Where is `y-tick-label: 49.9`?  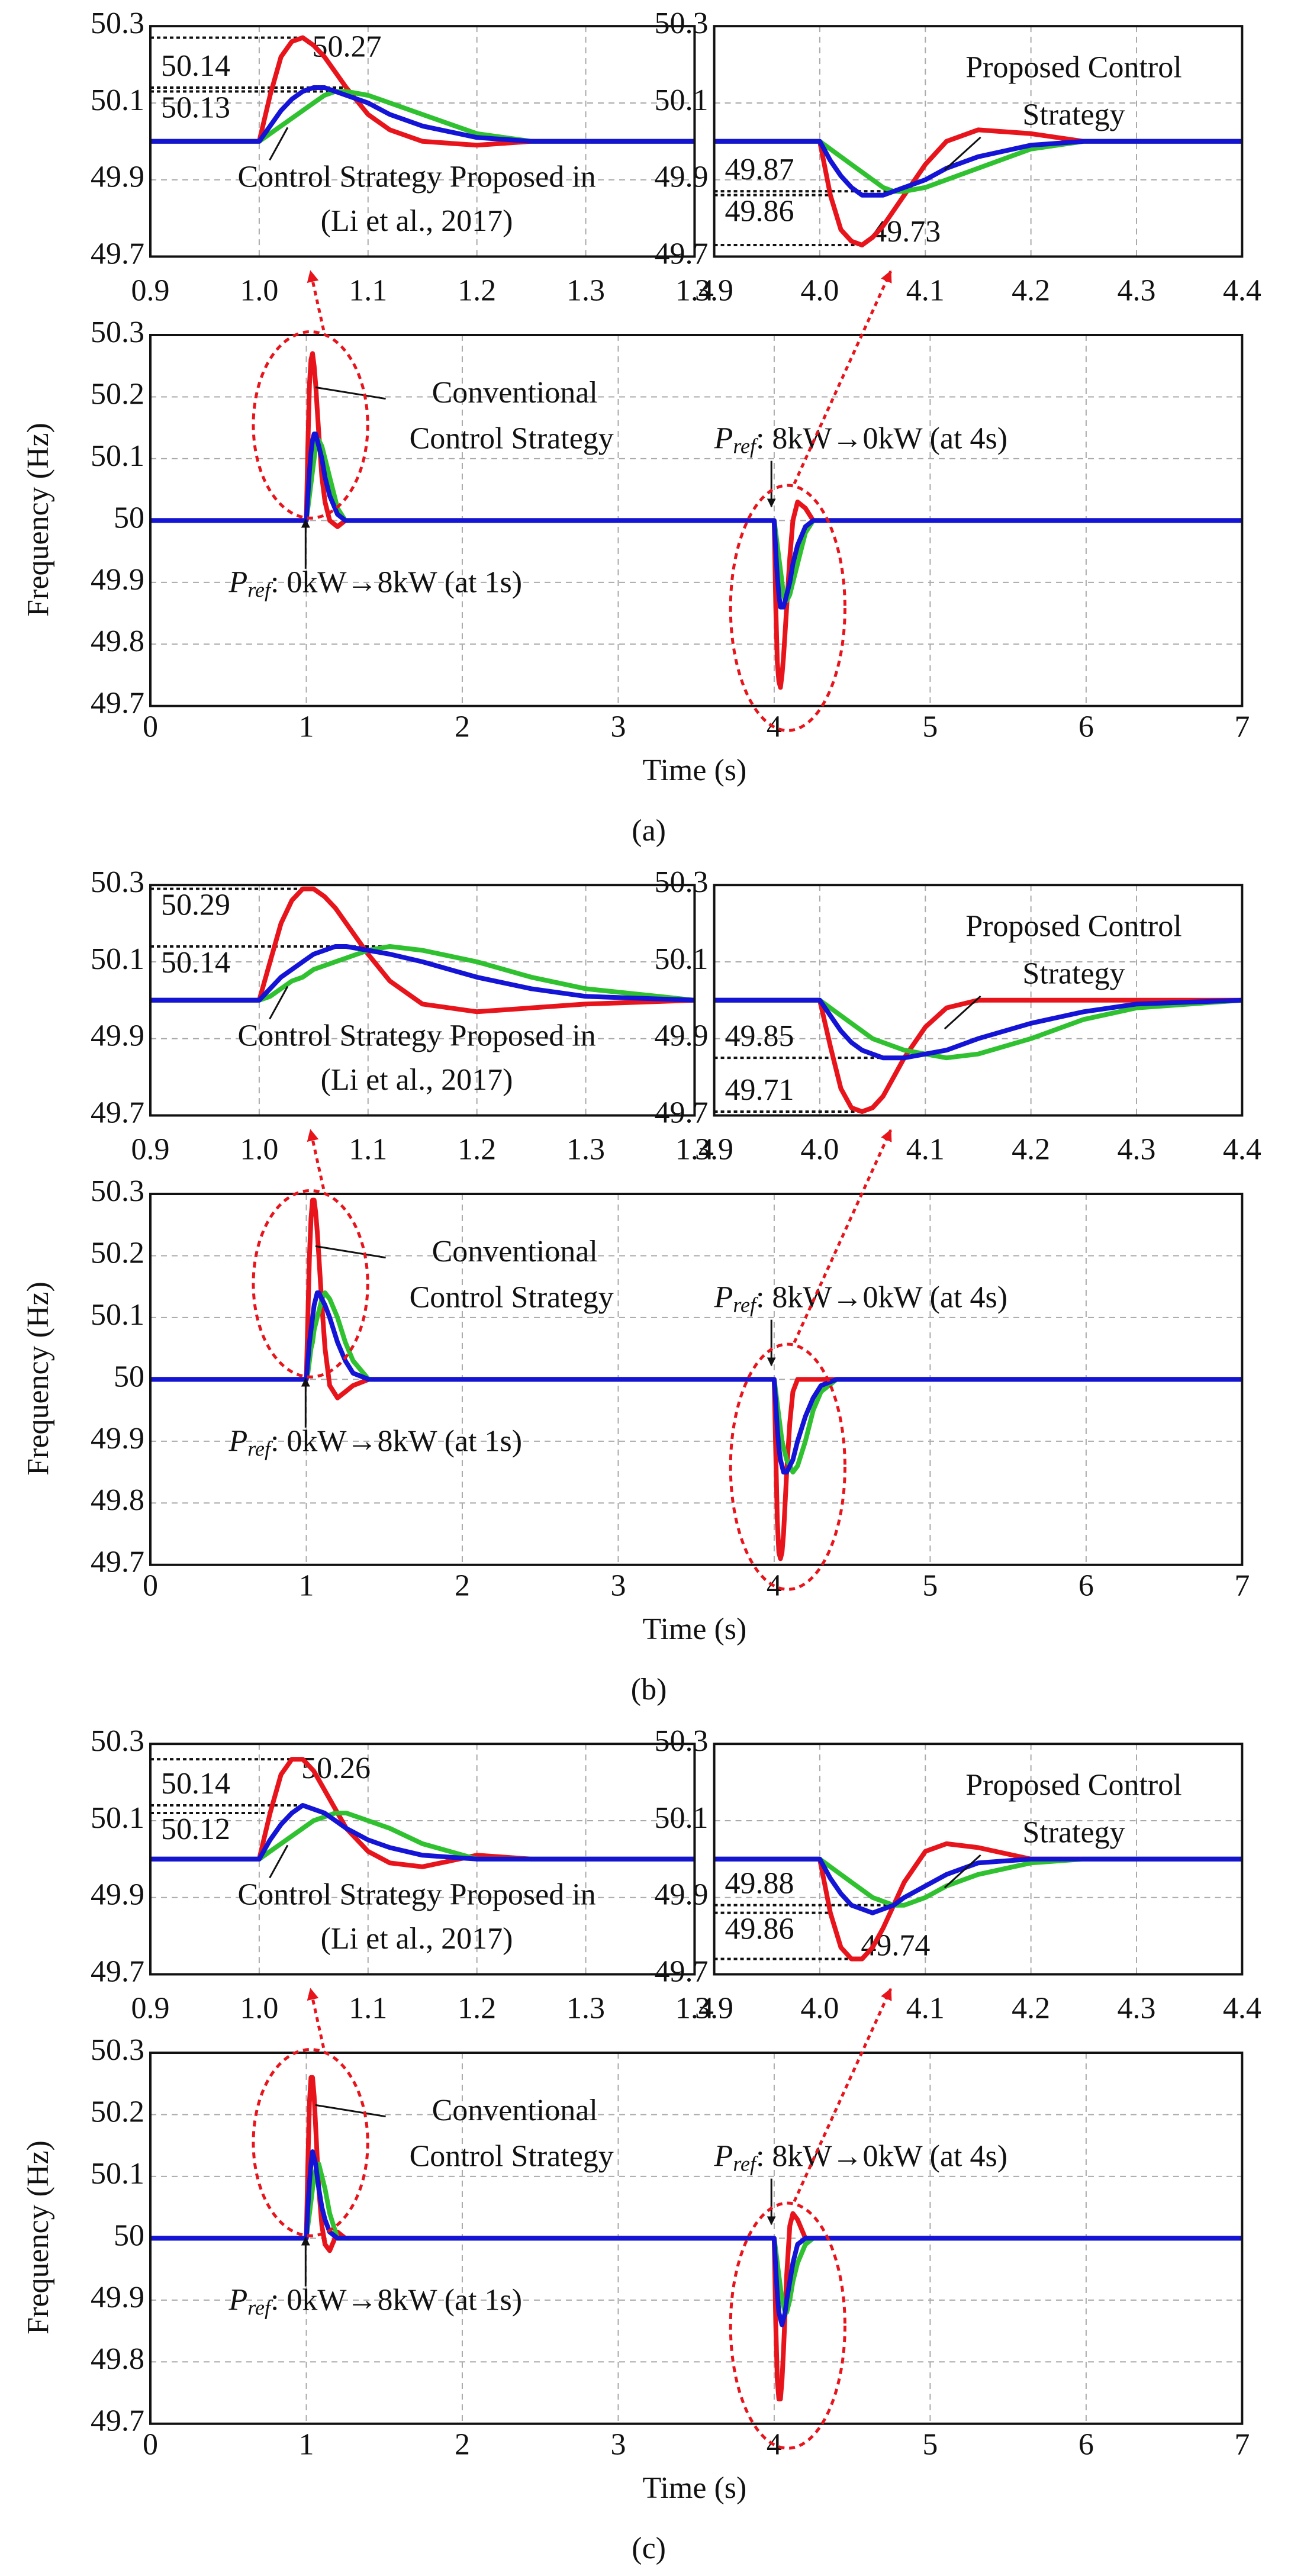 y-tick-label: 49.9 is located at coordinates (682, 1895).